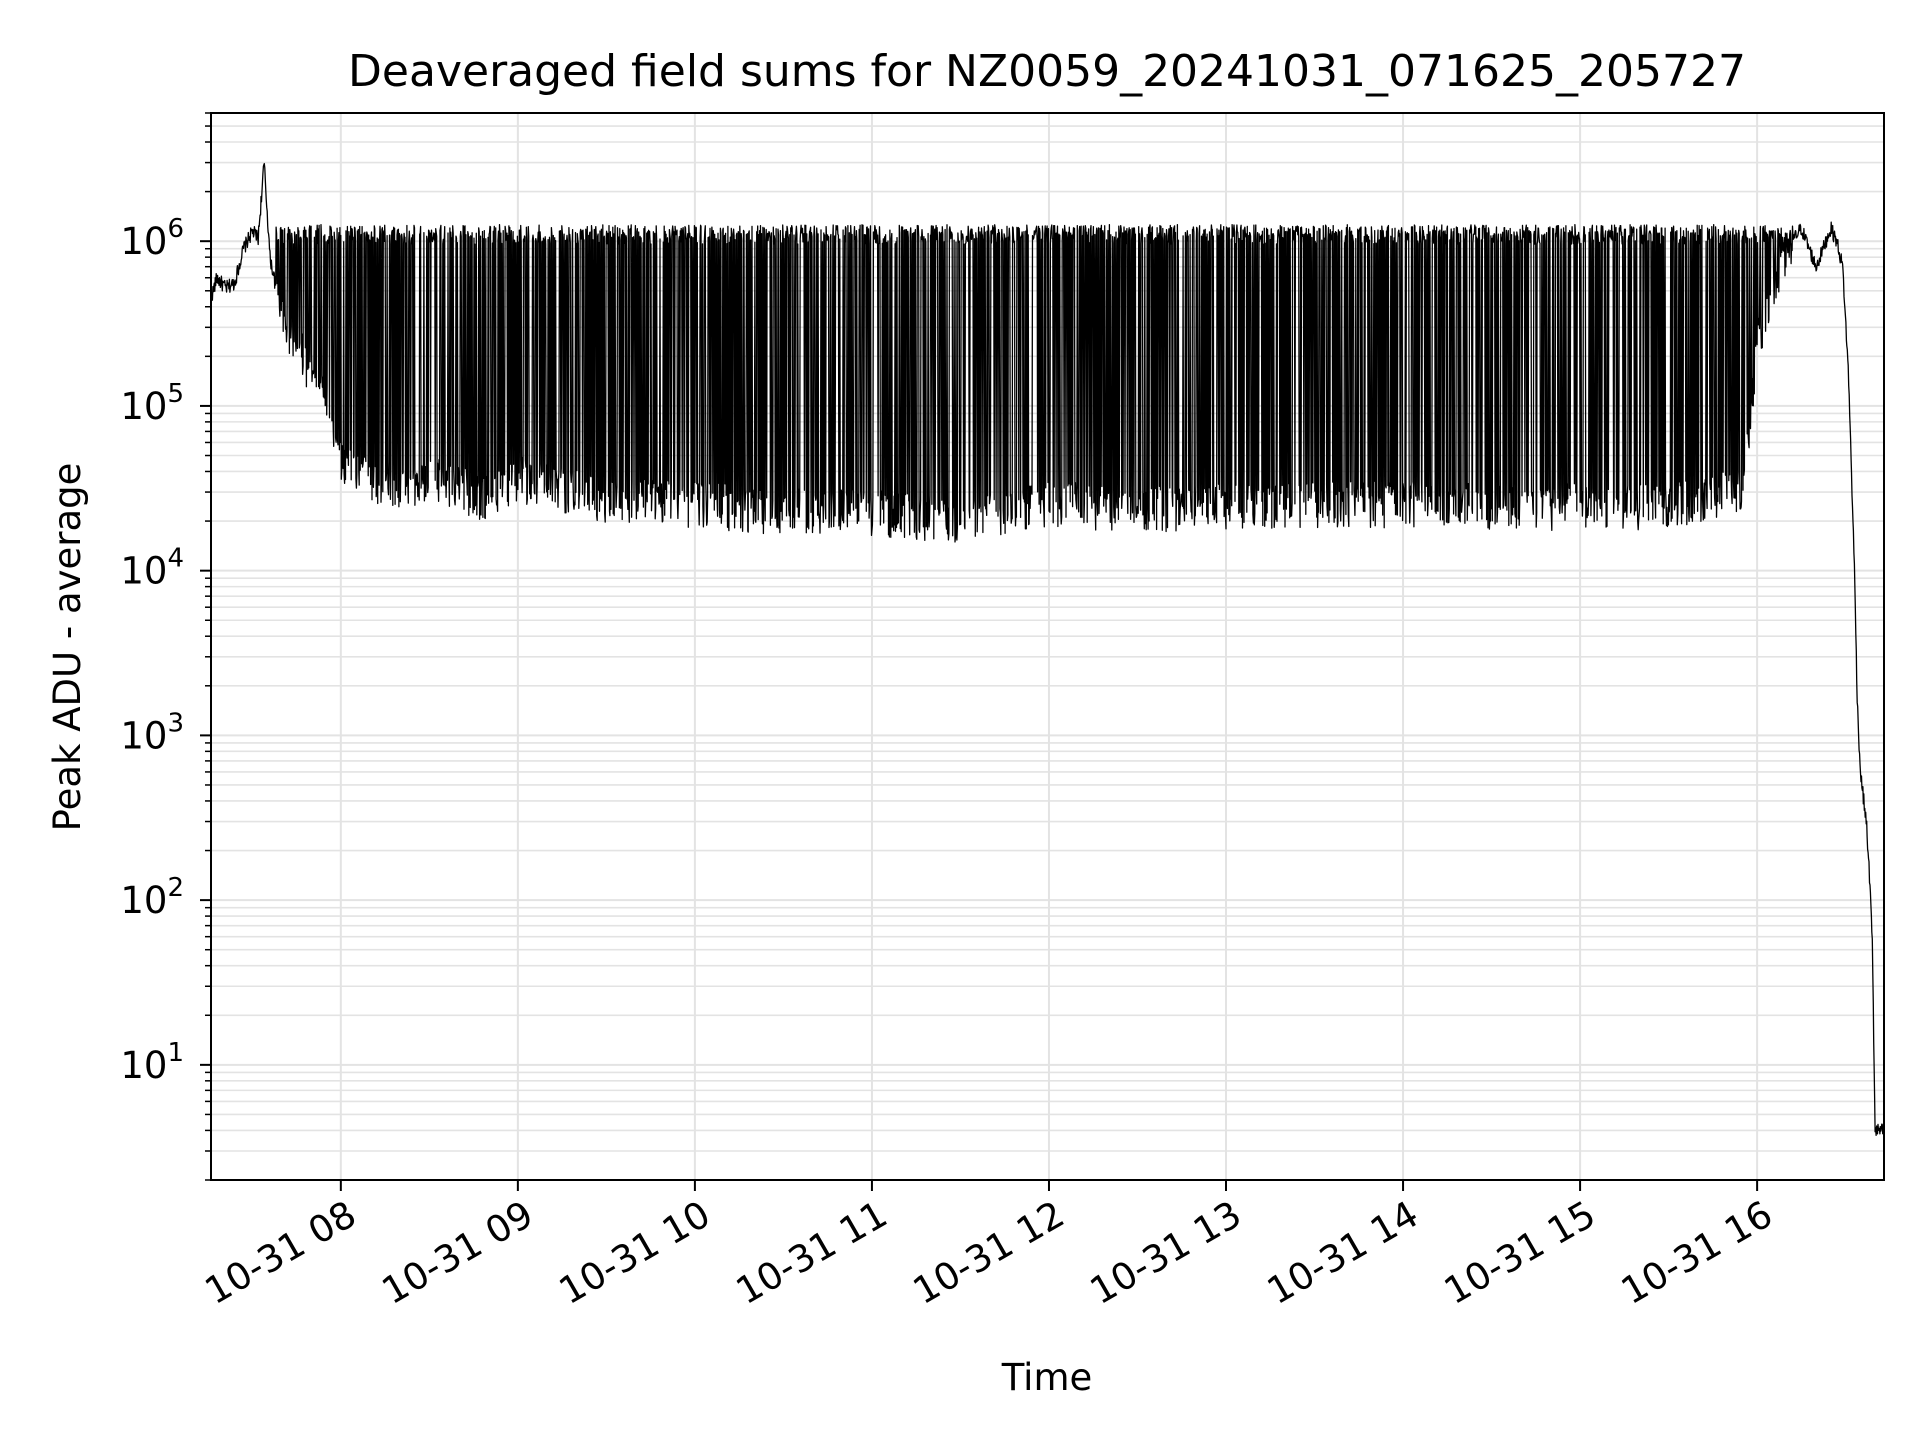  What do you see at coordinates (1047, 1377) in the screenshot?
I see `x-axis-label: Time` at bounding box center [1047, 1377].